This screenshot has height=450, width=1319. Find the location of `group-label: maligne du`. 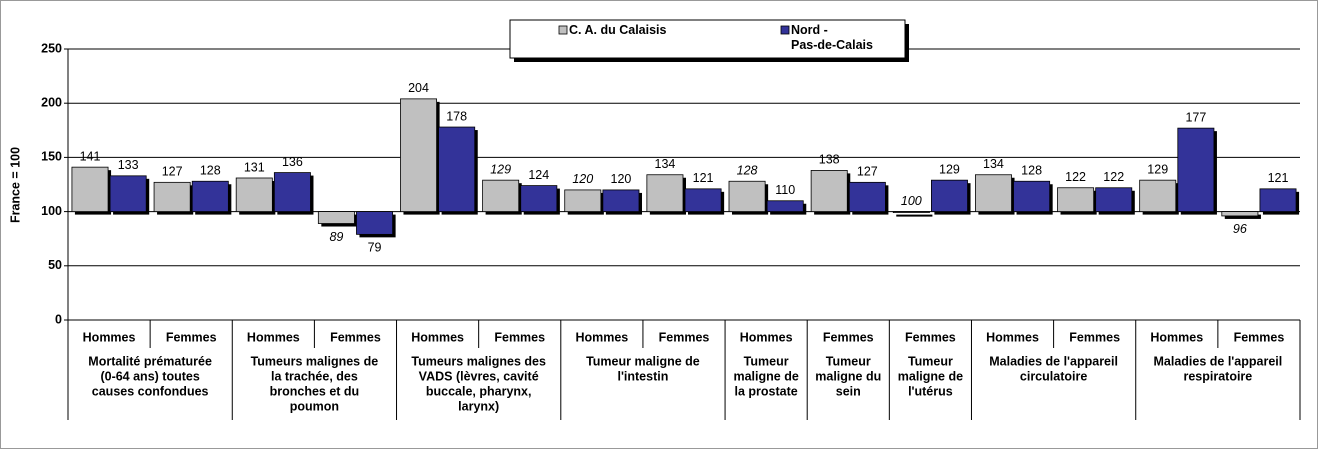

group-label: maligne du is located at coordinates (848, 376).